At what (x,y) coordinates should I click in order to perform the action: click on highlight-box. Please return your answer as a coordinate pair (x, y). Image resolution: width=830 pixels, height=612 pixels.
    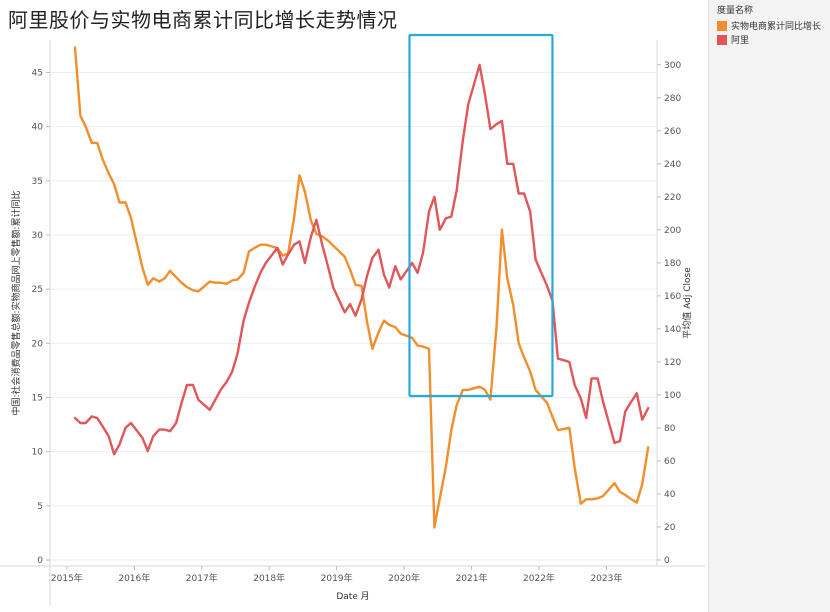
    Looking at the image, I should click on (481, 215).